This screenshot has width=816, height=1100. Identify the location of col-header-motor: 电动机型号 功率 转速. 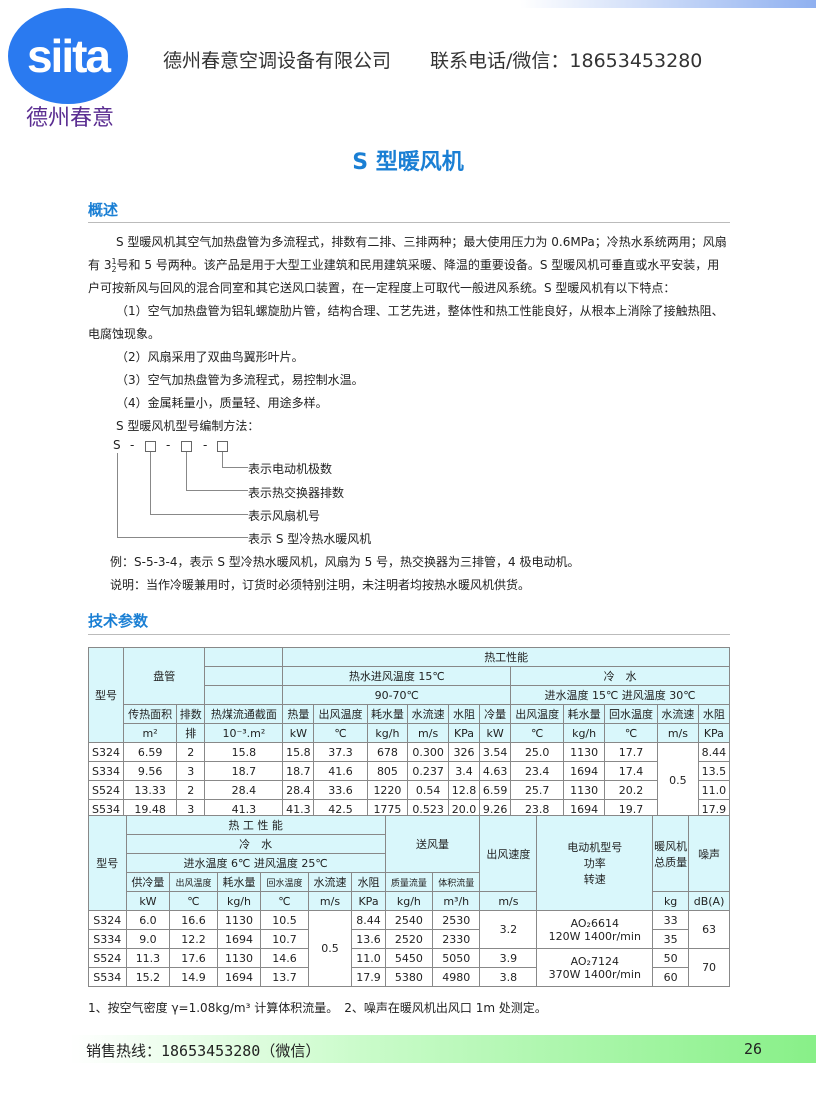
(595, 863).